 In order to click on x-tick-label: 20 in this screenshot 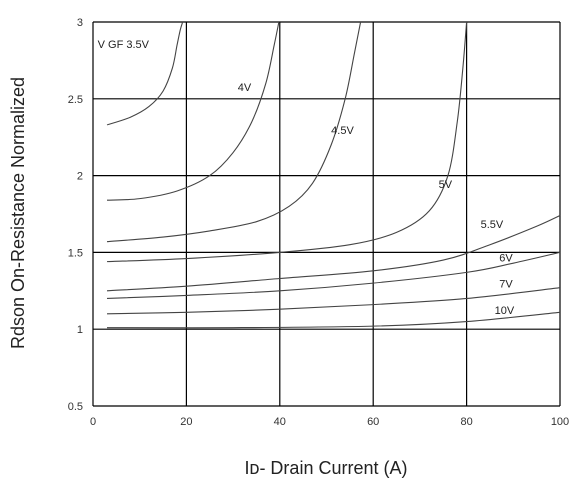, I will do `click(186, 422)`.